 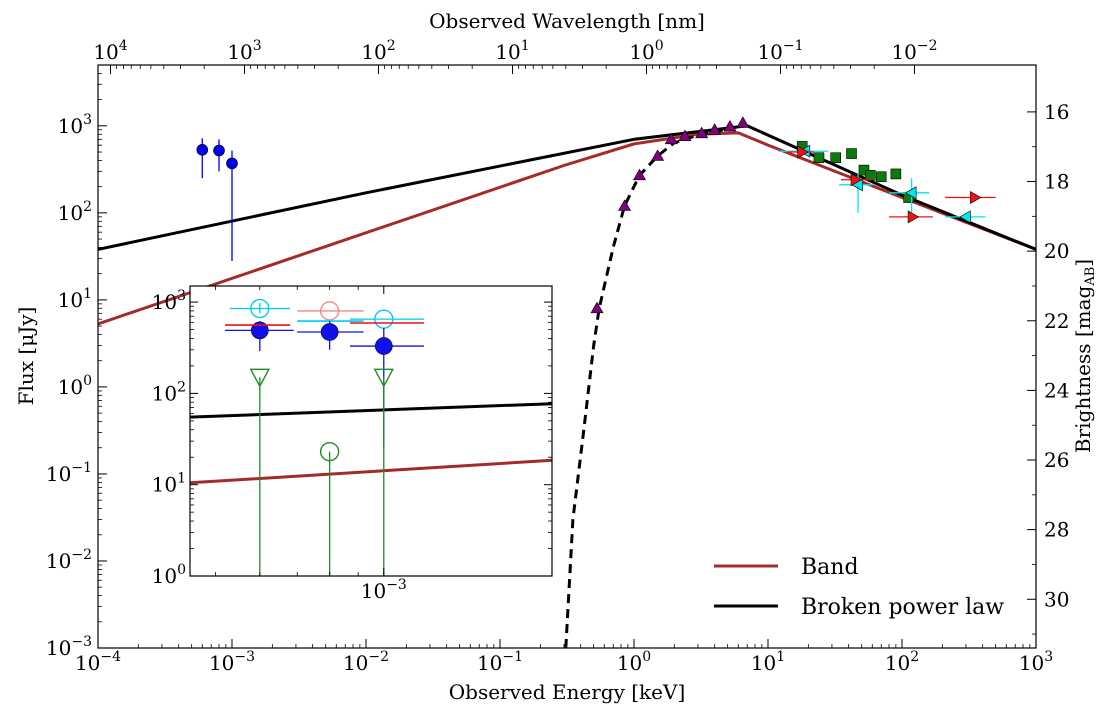 What do you see at coordinates (75, 125) in the screenshot?
I see `y-tick-label: 10³` at bounding box center [75, 125].